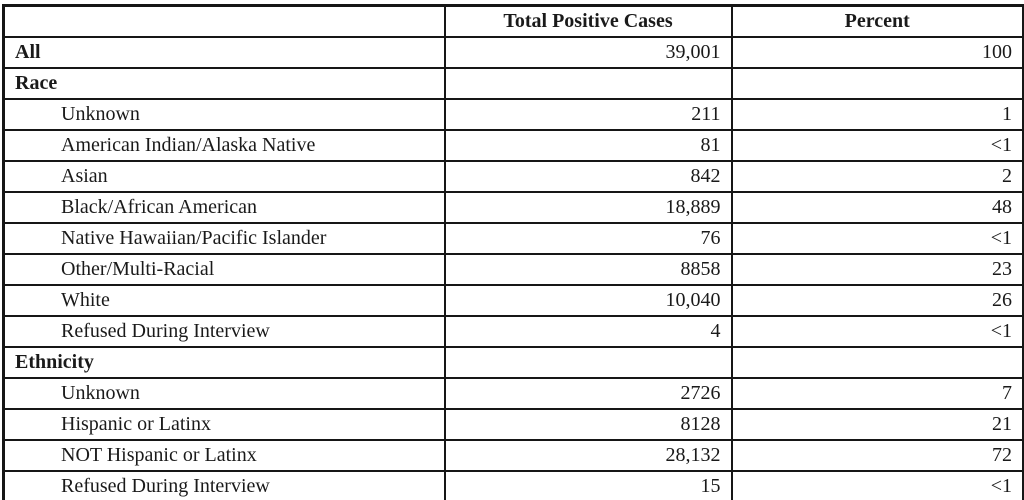 The image size is (1024, 500). What do you see at coordinates (224, 83) in the screenshot?
I see `row-label: Race` at bounding box center [224, 83].